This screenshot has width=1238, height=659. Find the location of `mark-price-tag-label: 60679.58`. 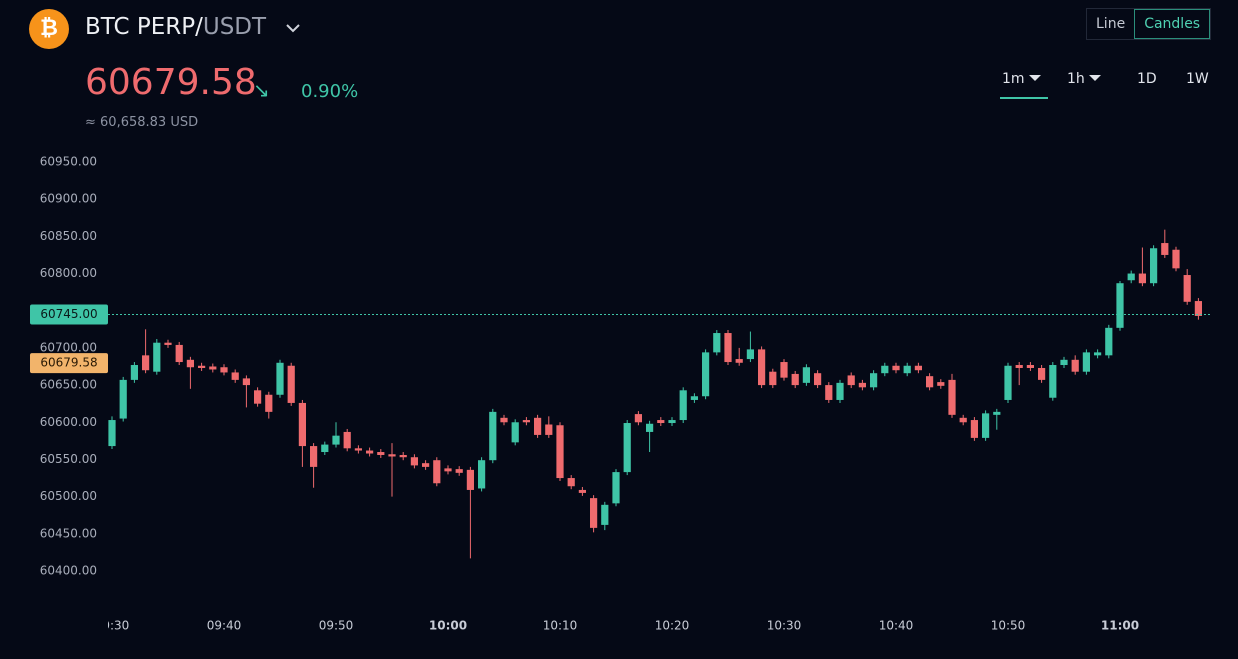

mark-price-tag-label: 60679.58 is located at coordinates (68, 363).